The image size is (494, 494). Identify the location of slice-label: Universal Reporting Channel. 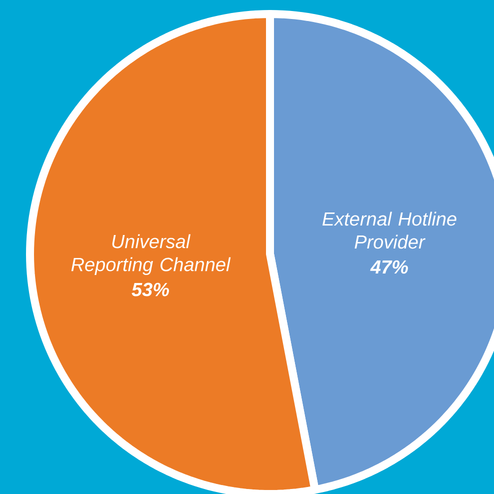
(151, 255).